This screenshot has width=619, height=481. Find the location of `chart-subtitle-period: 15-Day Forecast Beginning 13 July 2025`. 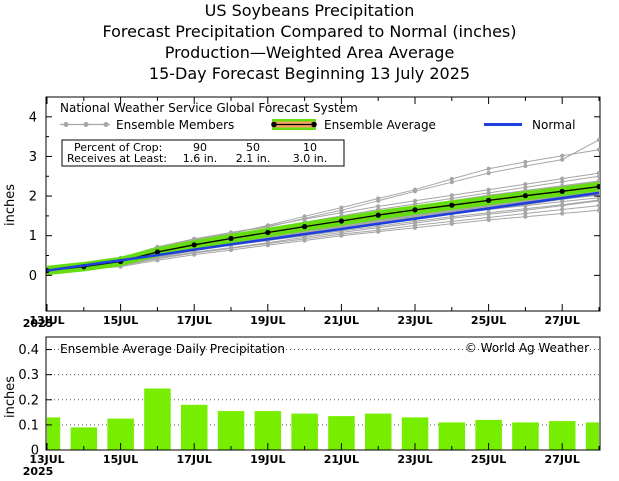

chart-subtitle-period: 15-Day Forecast Beginning 13 July 2025 is located at coordinates (309, 73).